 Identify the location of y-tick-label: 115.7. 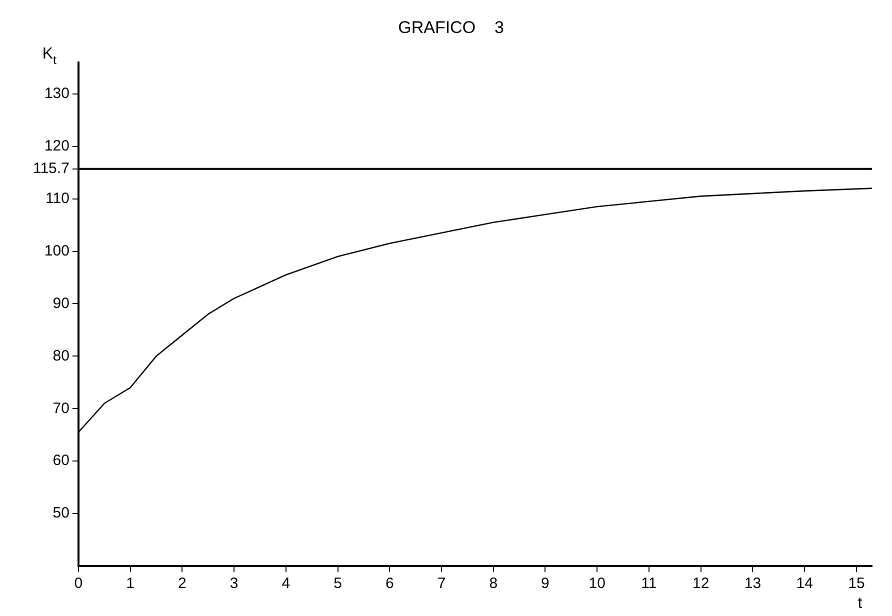
(51, 169).